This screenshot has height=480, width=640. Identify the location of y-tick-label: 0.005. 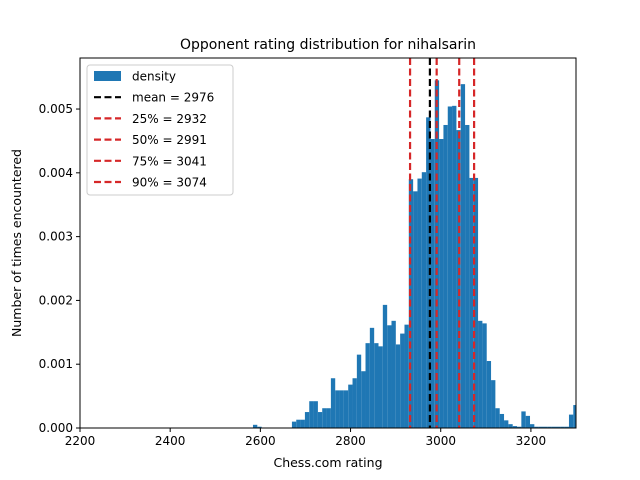
(56, 109).